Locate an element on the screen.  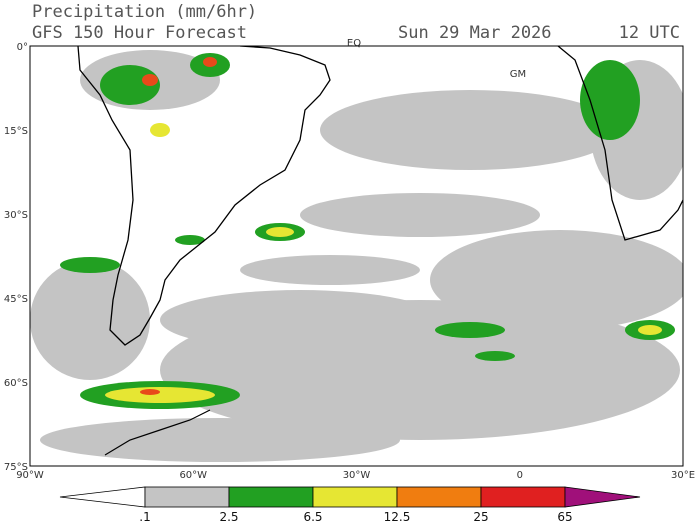
equator-label: EQ is located at coordinates (354, 43).